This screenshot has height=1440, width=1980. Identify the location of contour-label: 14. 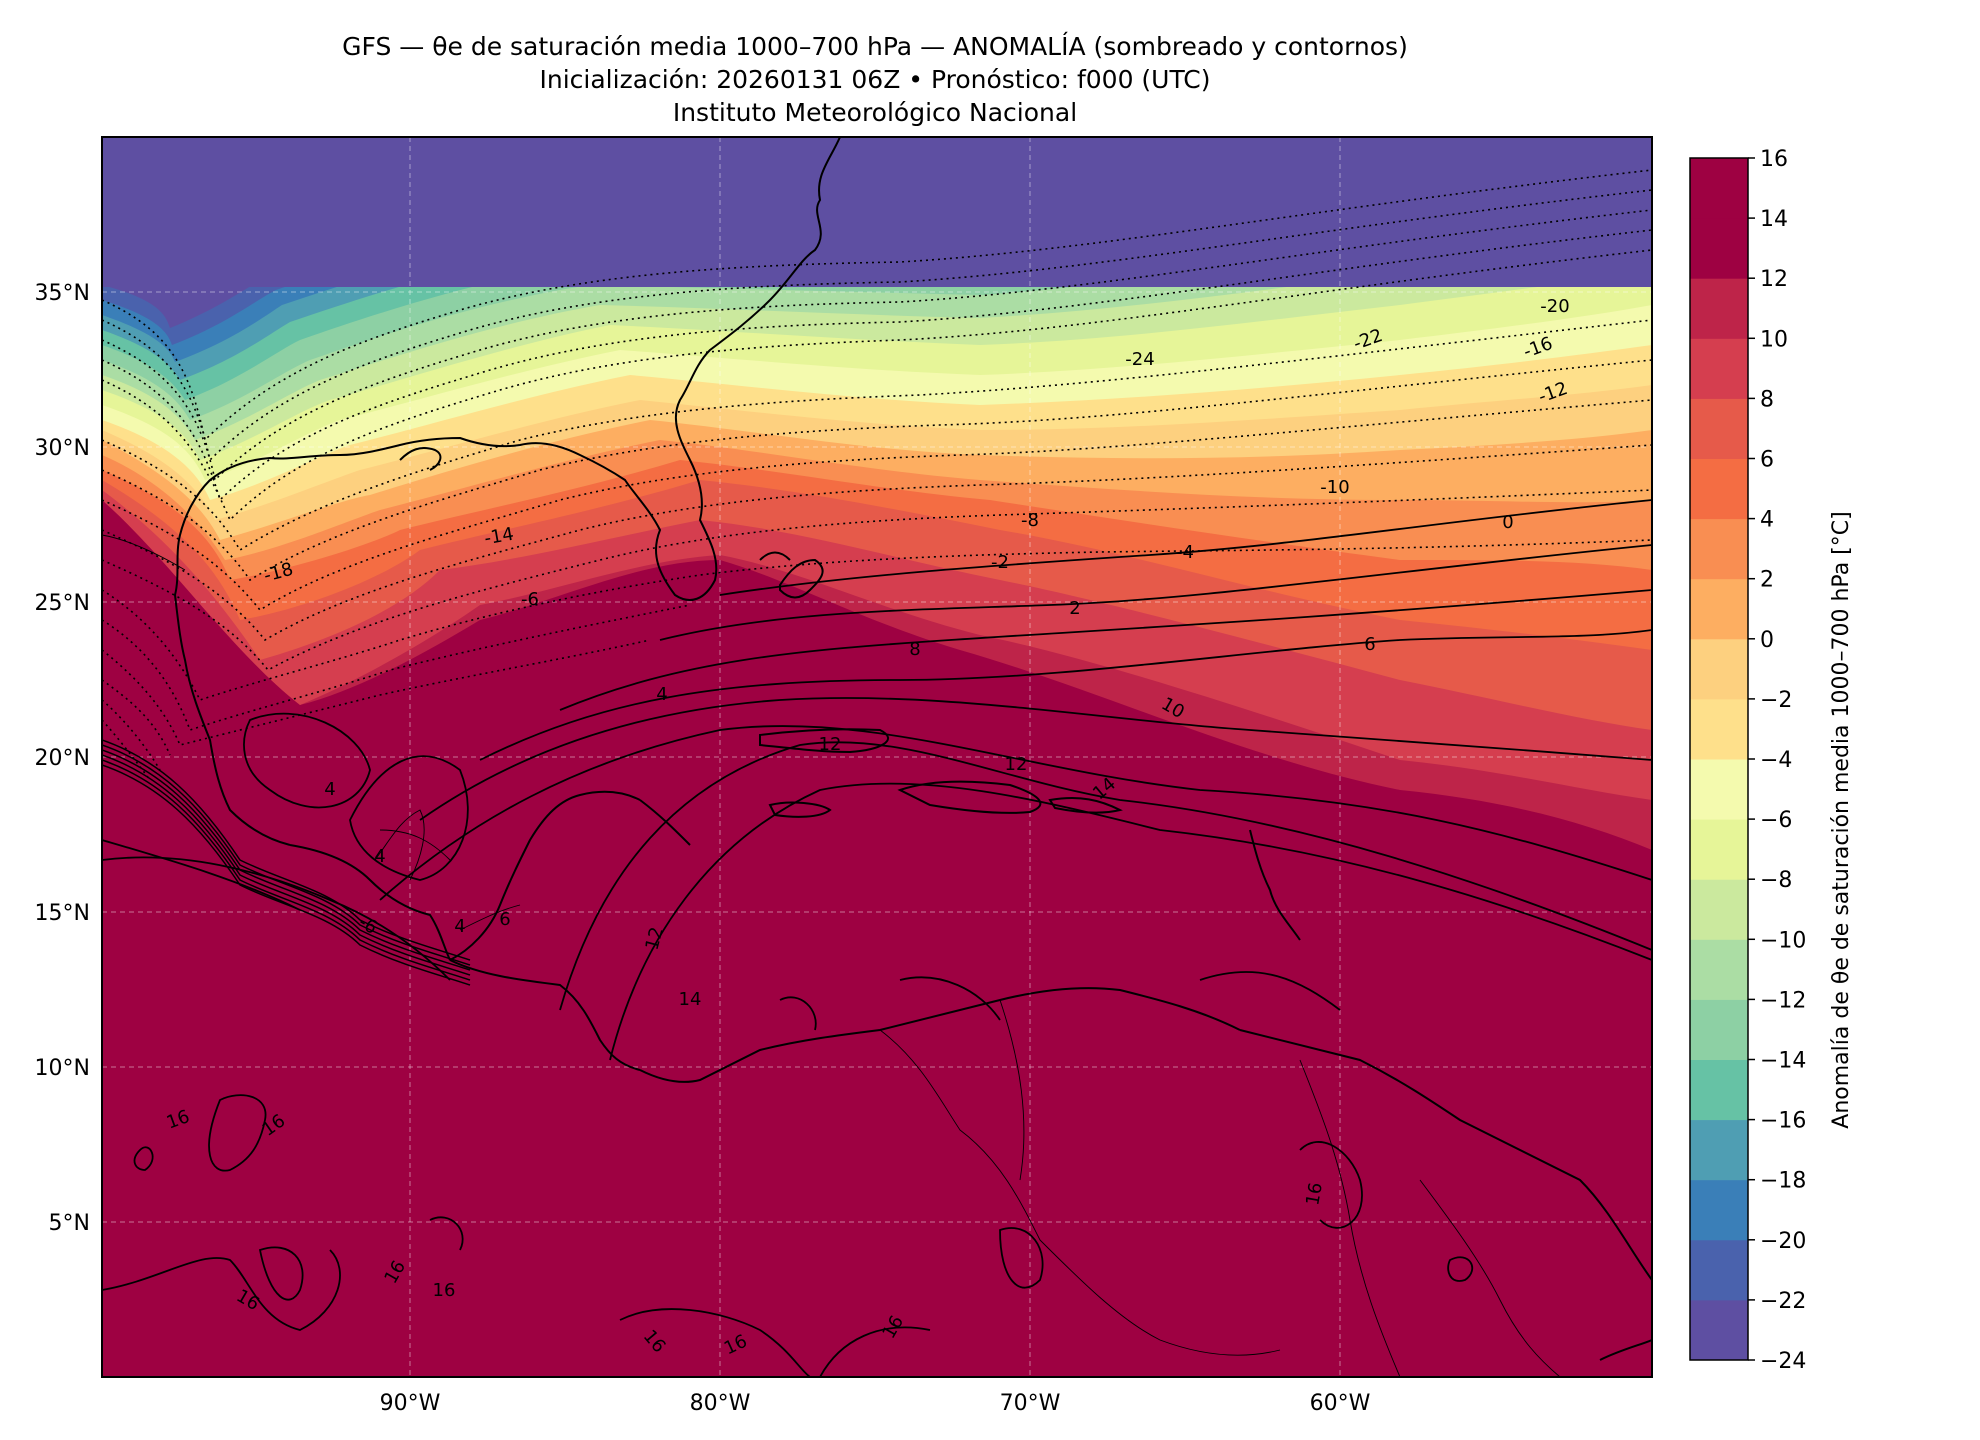
(690, 999).